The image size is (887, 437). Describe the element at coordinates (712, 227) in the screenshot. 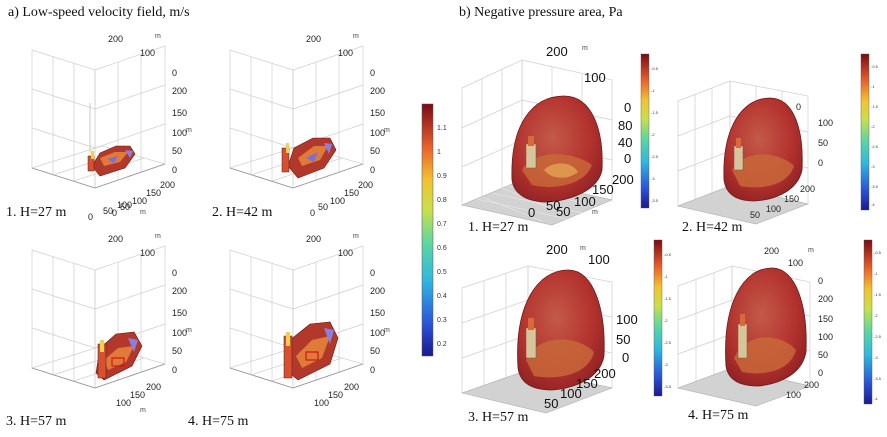

I see `caption-b2: 2. H=42 m` at that location.